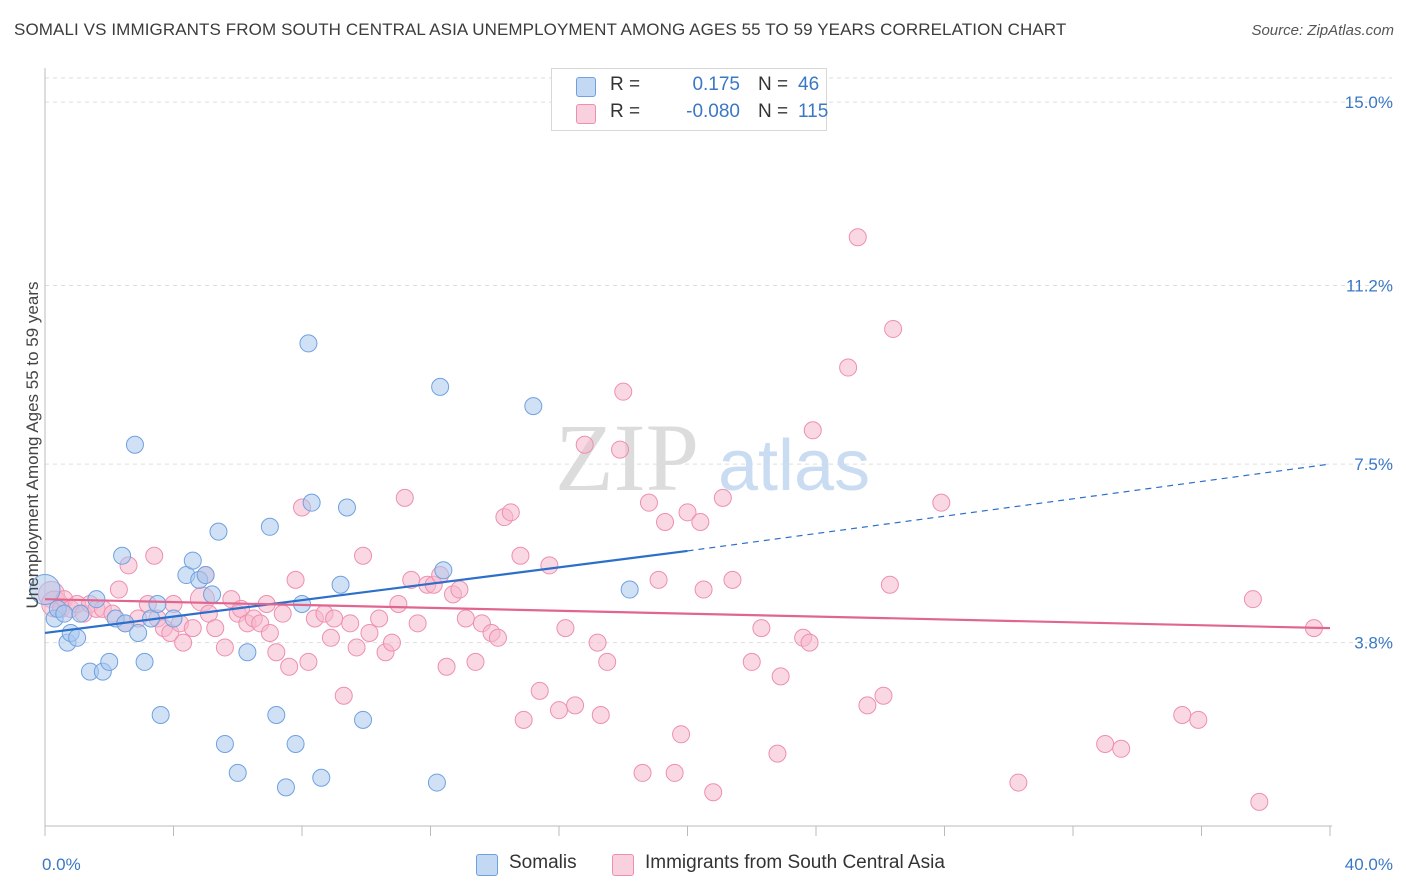  What do you see at coordinates (794, 466) in the screenshot?
I see `watermark-atlas: atlas` at bounding box center [794, 466].